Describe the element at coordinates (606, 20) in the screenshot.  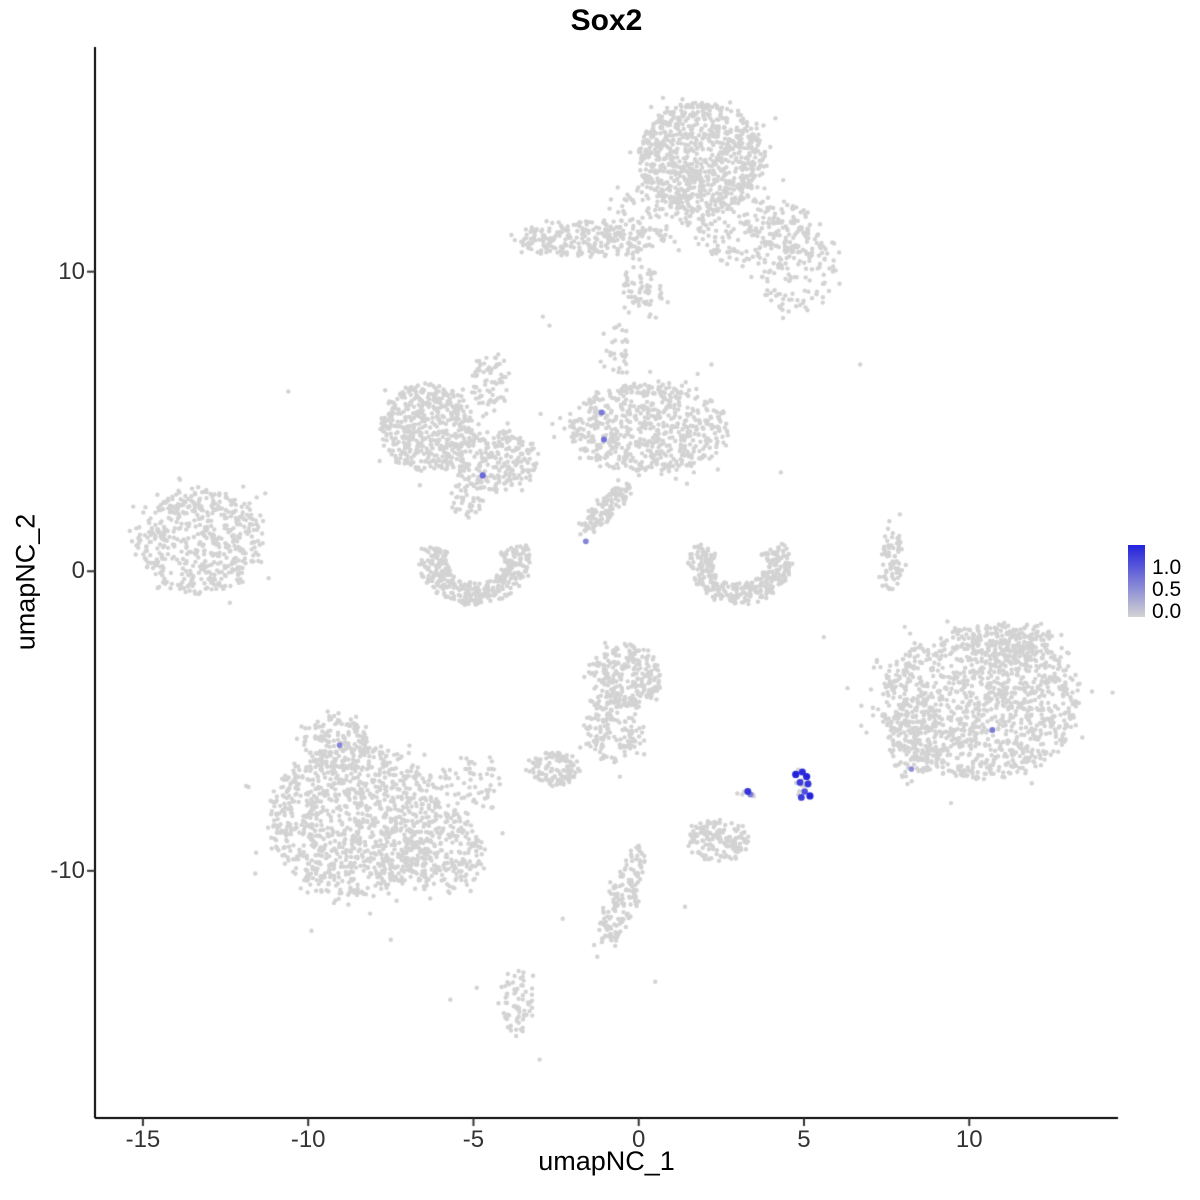
I see `plot-title: Sox2` at that location.